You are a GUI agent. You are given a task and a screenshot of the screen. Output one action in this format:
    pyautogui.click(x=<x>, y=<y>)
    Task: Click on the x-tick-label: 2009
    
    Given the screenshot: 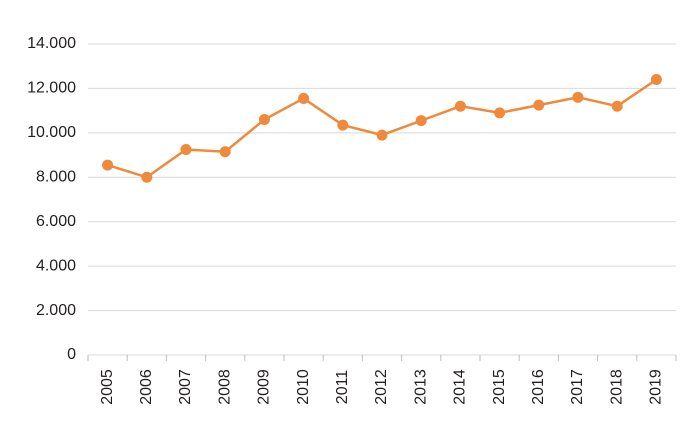 What is the action you would take?
    pyautogui.click(x=264, y=387)
    